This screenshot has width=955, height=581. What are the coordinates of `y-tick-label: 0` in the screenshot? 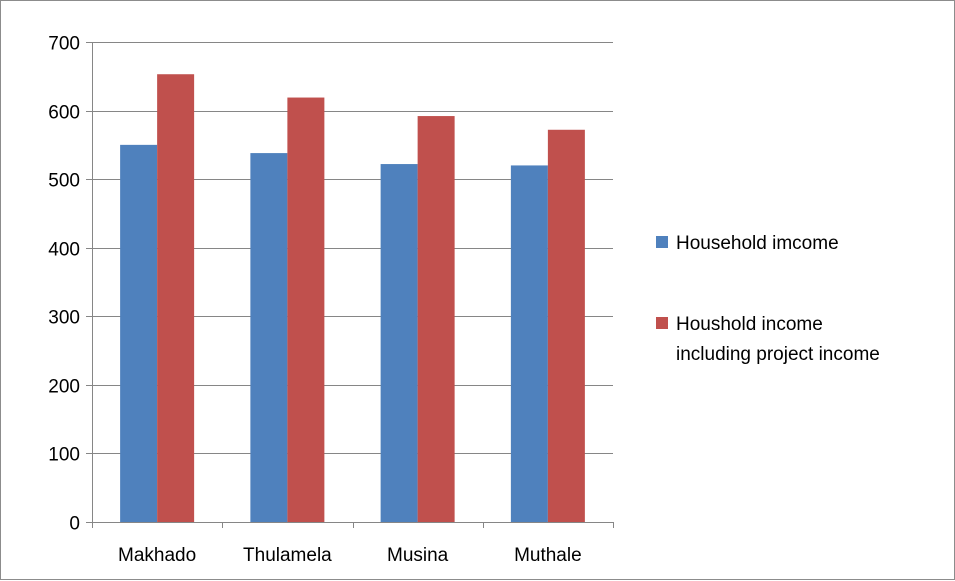 It's located at (74, 524).